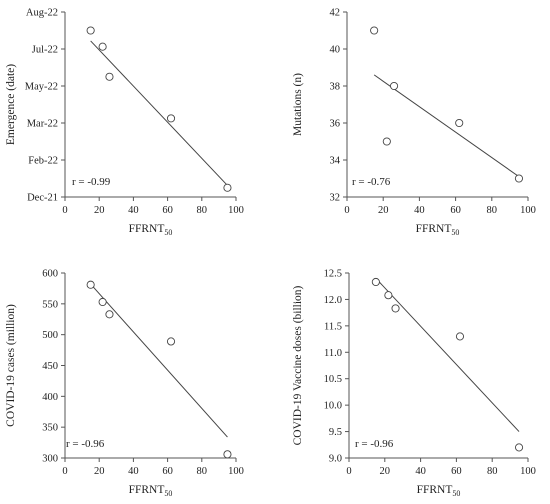 Image resolution: width=550 pixels, height=504 pixels. Describe the element at coordinates (333, 353) in the screenshot. I see `y-tick-label: 11.0` at that location.